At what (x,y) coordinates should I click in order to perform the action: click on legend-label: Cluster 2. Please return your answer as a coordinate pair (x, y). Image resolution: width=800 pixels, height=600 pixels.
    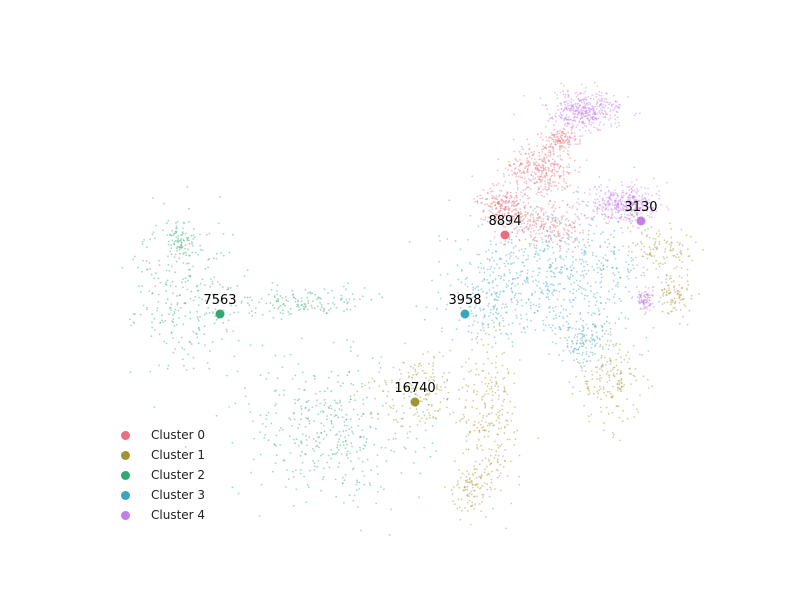
    Looking at the image, I should click on (178, 475).